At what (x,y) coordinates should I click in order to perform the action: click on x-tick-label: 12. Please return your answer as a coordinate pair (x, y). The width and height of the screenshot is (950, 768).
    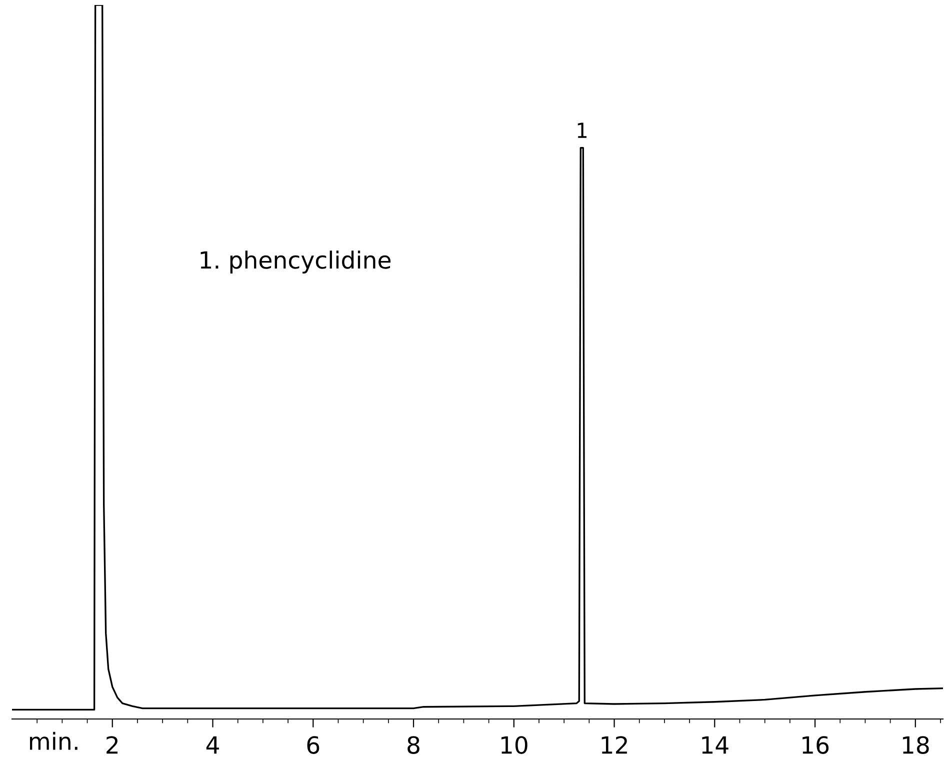
    Looking at the image, I should click on (614, 745).